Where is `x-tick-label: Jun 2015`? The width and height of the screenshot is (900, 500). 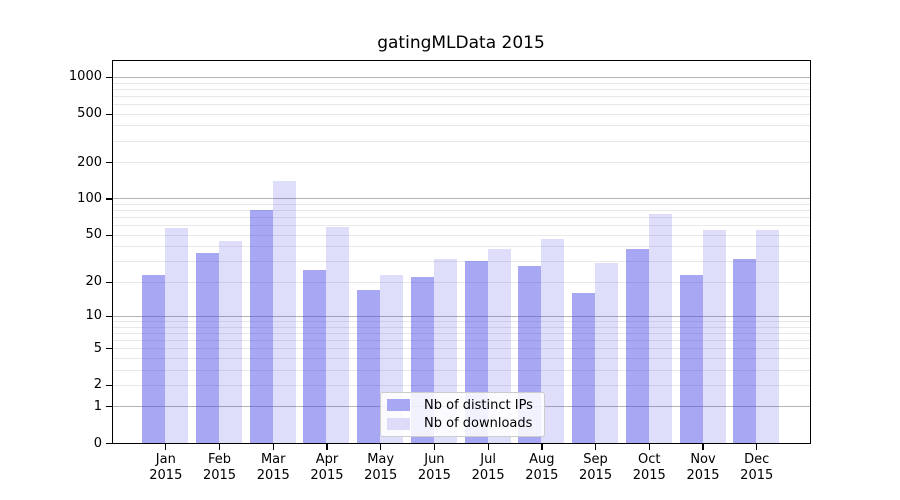 x-tick-label: Jun 2015 is located at coordinates (434, 468).